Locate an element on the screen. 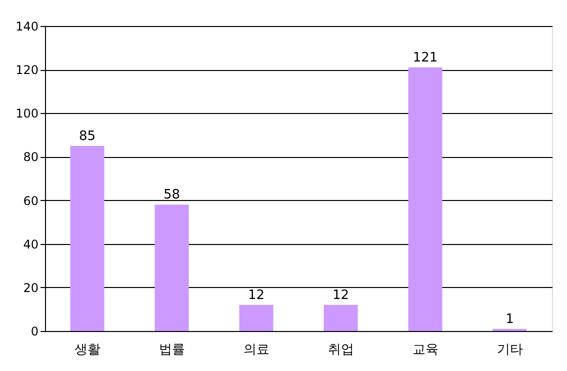  y-tick-label: 20 is located at coordinates (30, 287).